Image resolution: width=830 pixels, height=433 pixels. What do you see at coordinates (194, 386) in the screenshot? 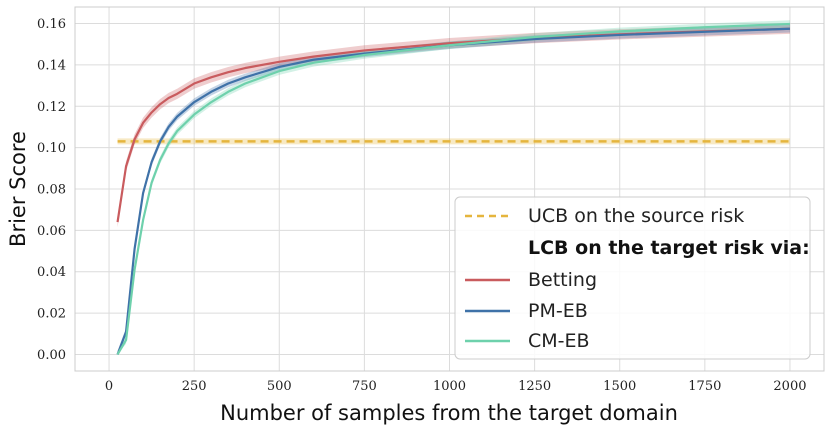
I see `x-tick-label: 250` at bounding box center [194, 386].